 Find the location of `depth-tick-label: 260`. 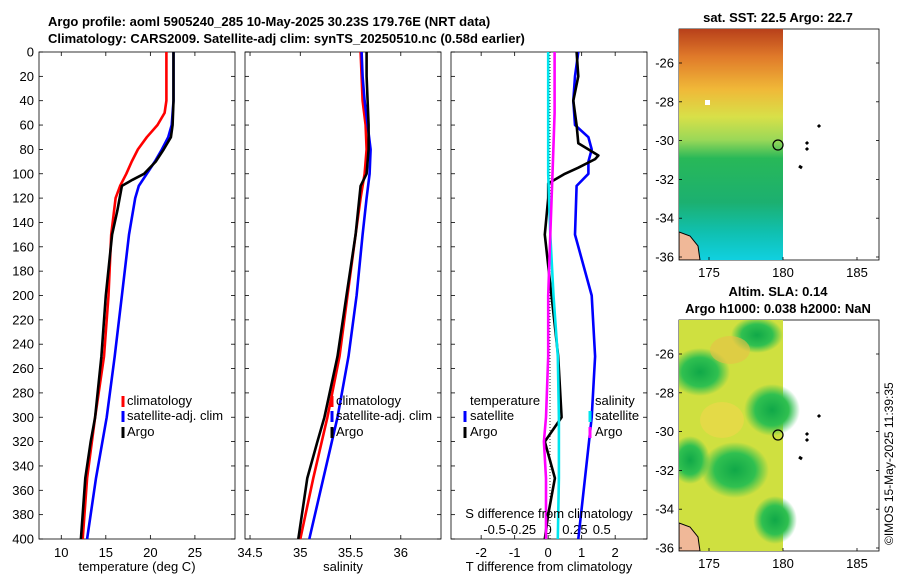

depth-tick-label: 260 is located at coordinates (23, 368).